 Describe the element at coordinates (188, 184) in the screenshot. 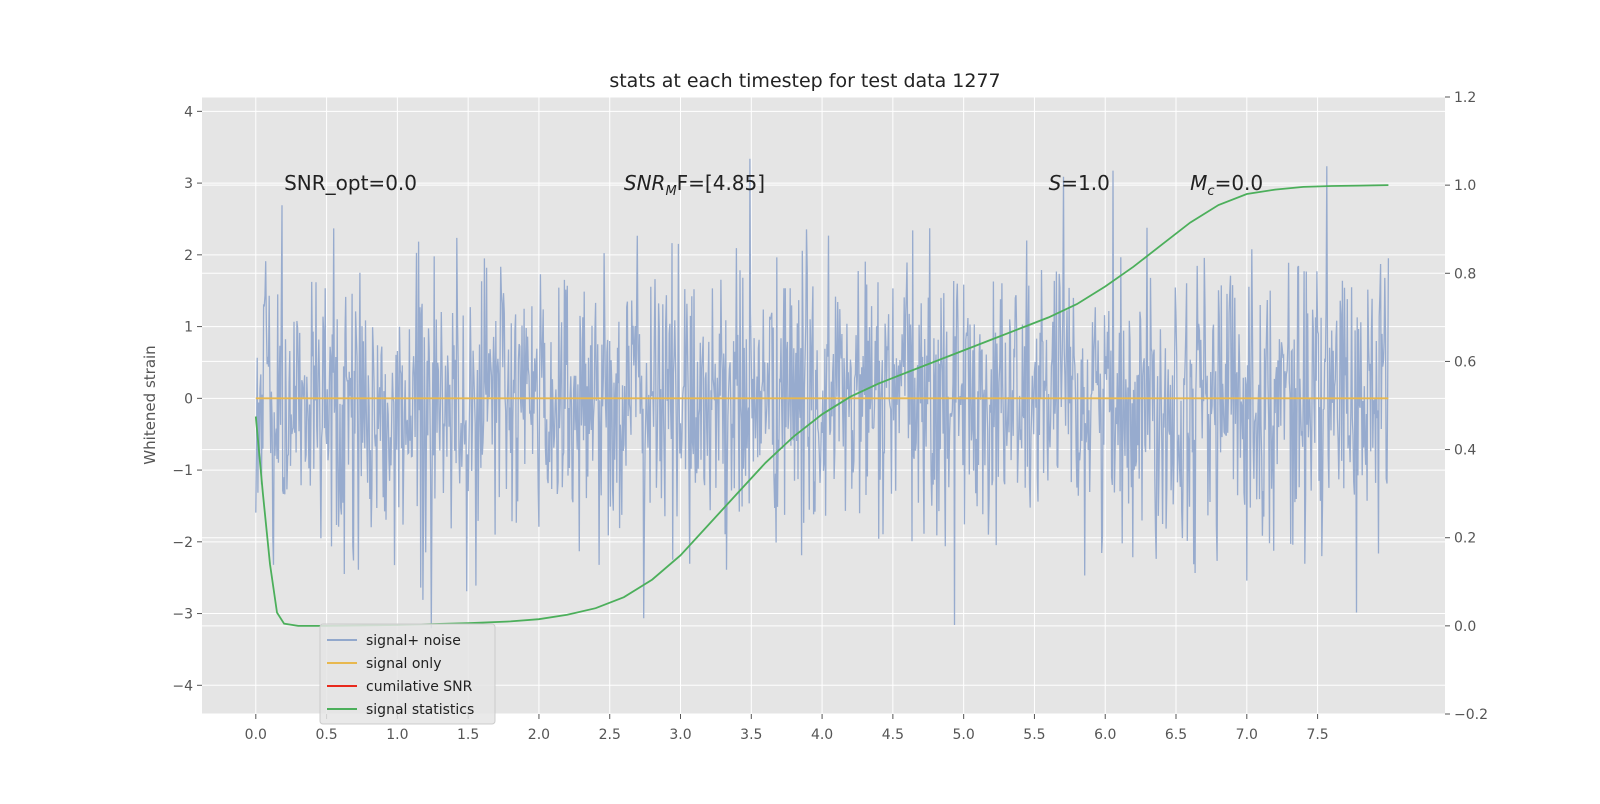

I see `y-tick-label: 3` at that location.